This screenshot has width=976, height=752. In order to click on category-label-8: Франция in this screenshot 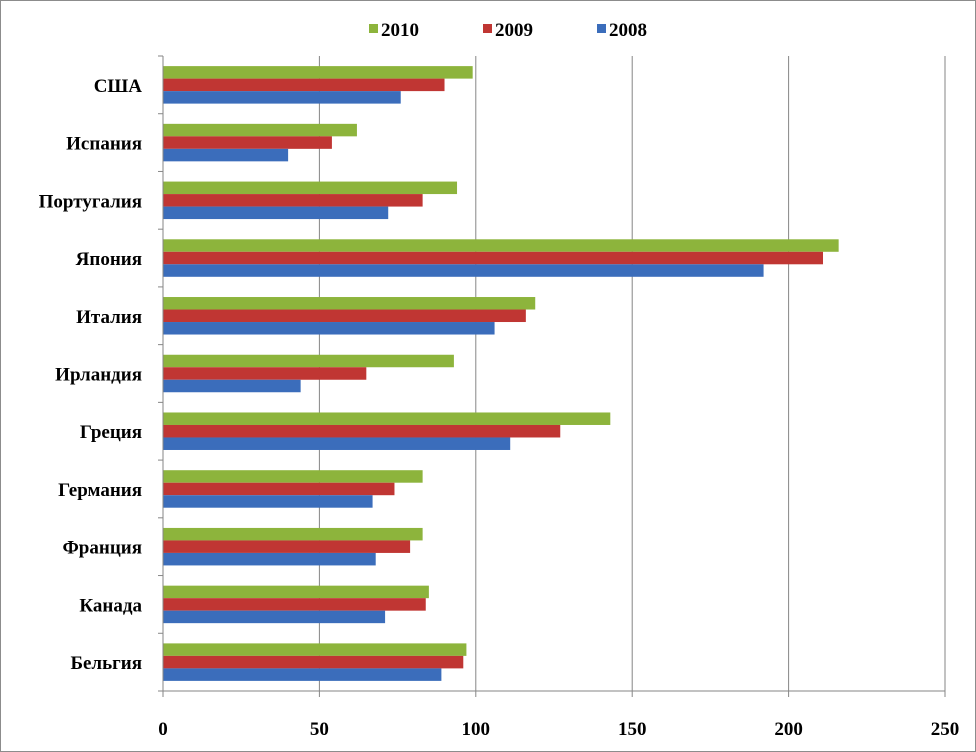, I will do `click(102, 548)`.